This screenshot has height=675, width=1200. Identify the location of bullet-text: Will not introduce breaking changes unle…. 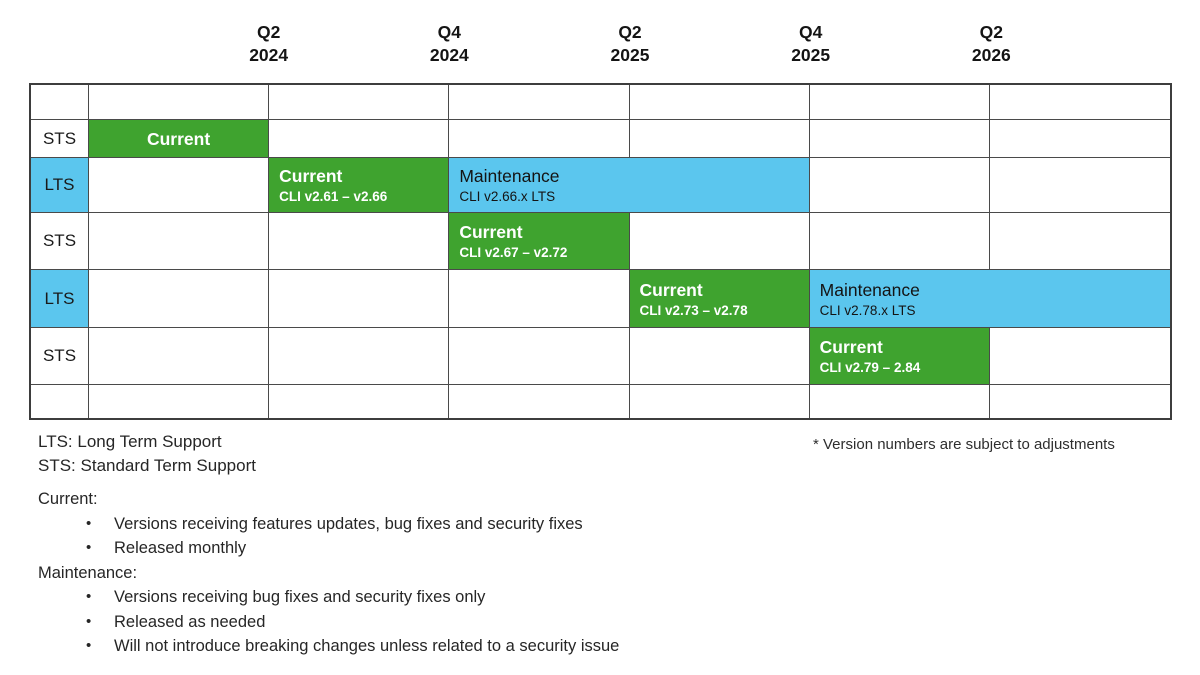
(367, 646).